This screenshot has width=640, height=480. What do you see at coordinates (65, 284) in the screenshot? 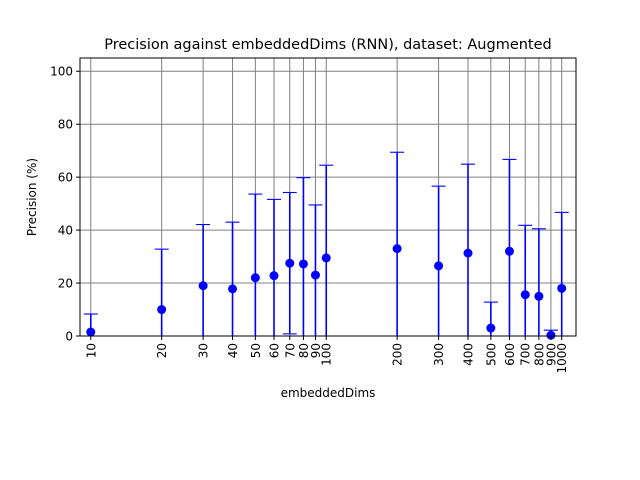
I see `y-tick-label: 20` at bounding box center [65, 284].